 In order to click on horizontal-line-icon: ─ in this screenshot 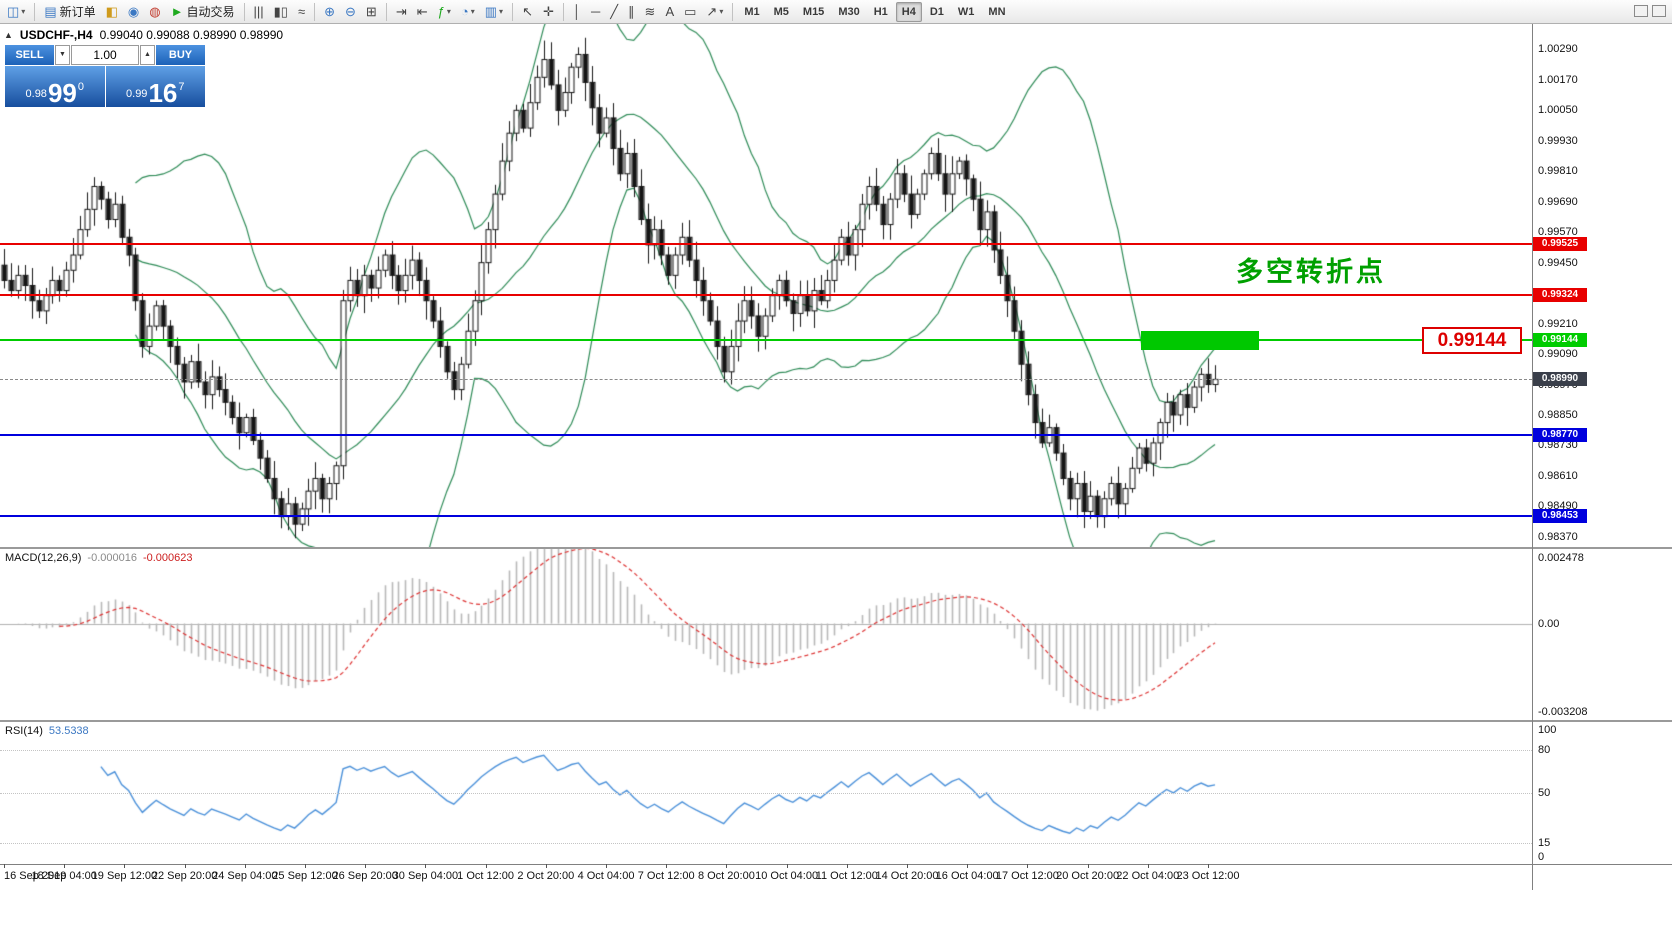, I will do `click(596, 11)`.